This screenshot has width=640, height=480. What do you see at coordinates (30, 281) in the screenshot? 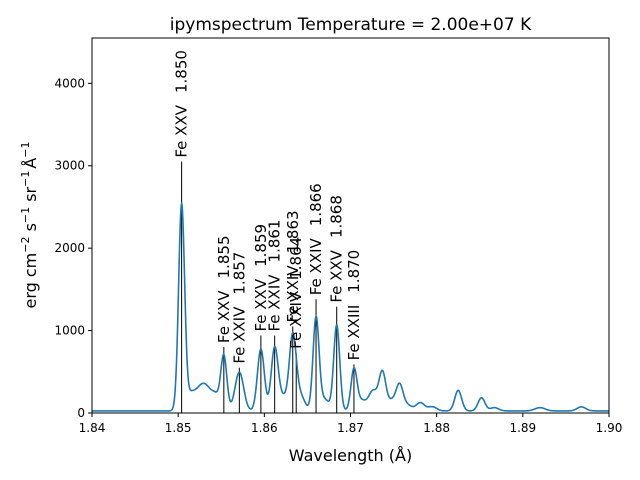
I see `y-label-erg: erg cm` at bounding box center [30, 281].